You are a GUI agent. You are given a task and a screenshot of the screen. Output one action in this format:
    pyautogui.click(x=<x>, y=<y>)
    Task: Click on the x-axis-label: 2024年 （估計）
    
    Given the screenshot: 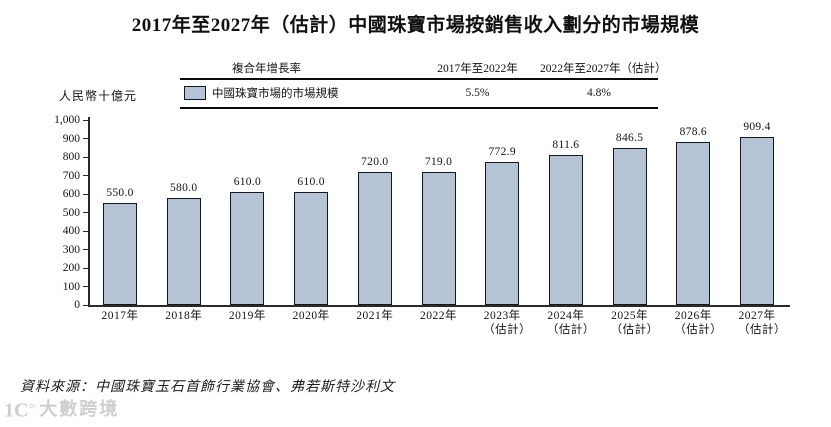 What is the action you would take?
    pyautogui.click(x=570, y=323)
    